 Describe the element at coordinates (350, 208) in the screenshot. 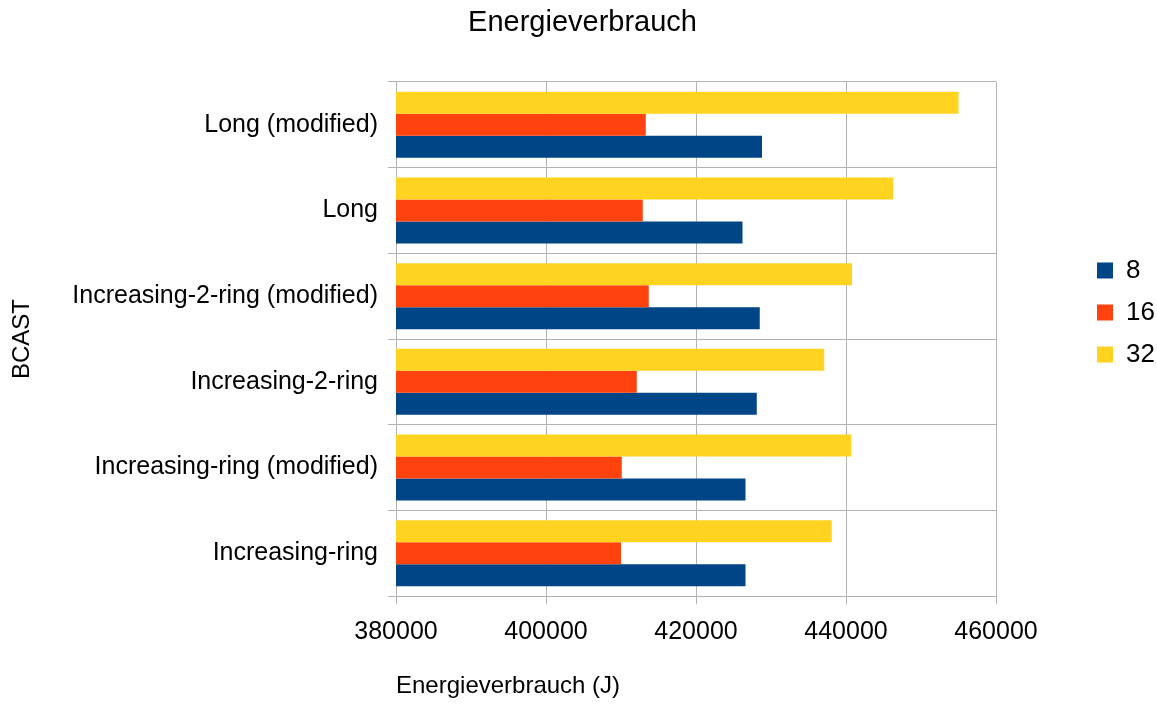

I see `y-tick-label: Long` at that location.